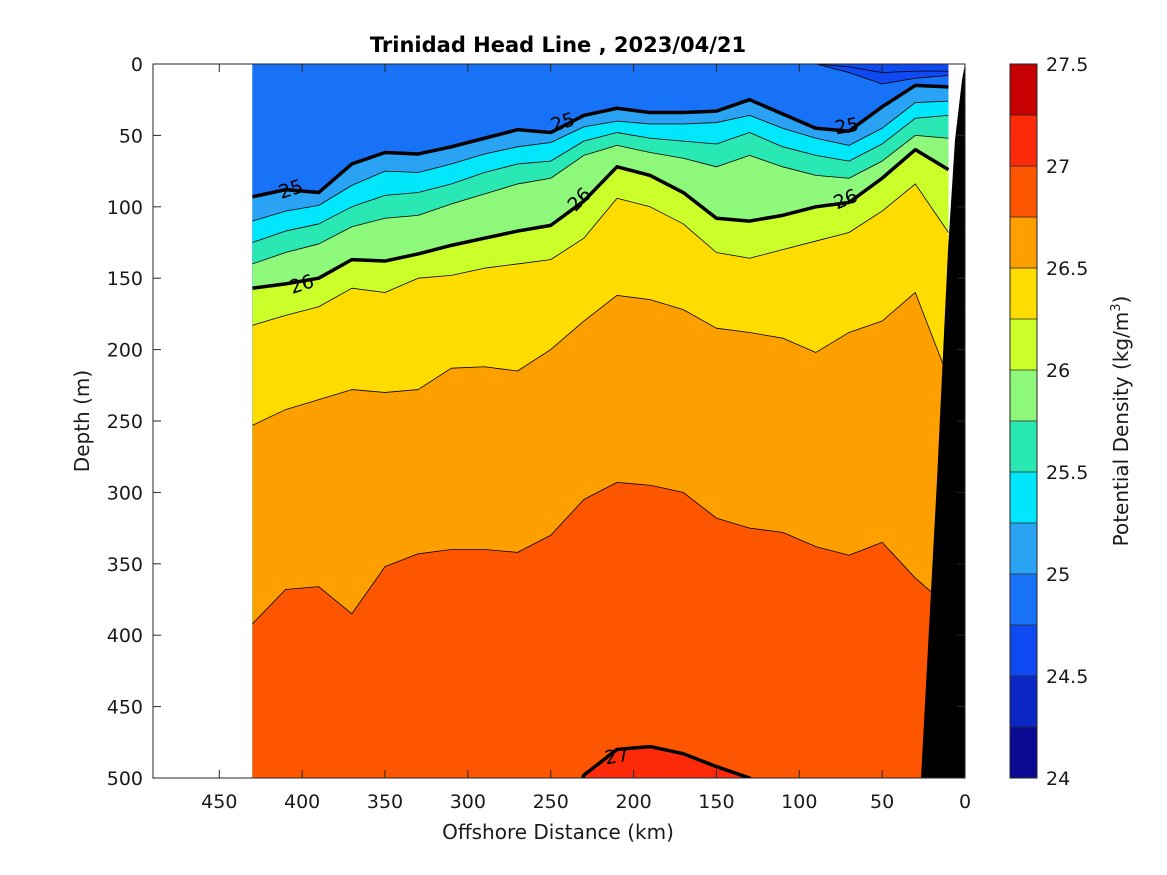  I want to click on contour-label: 27, so click(617, 757).